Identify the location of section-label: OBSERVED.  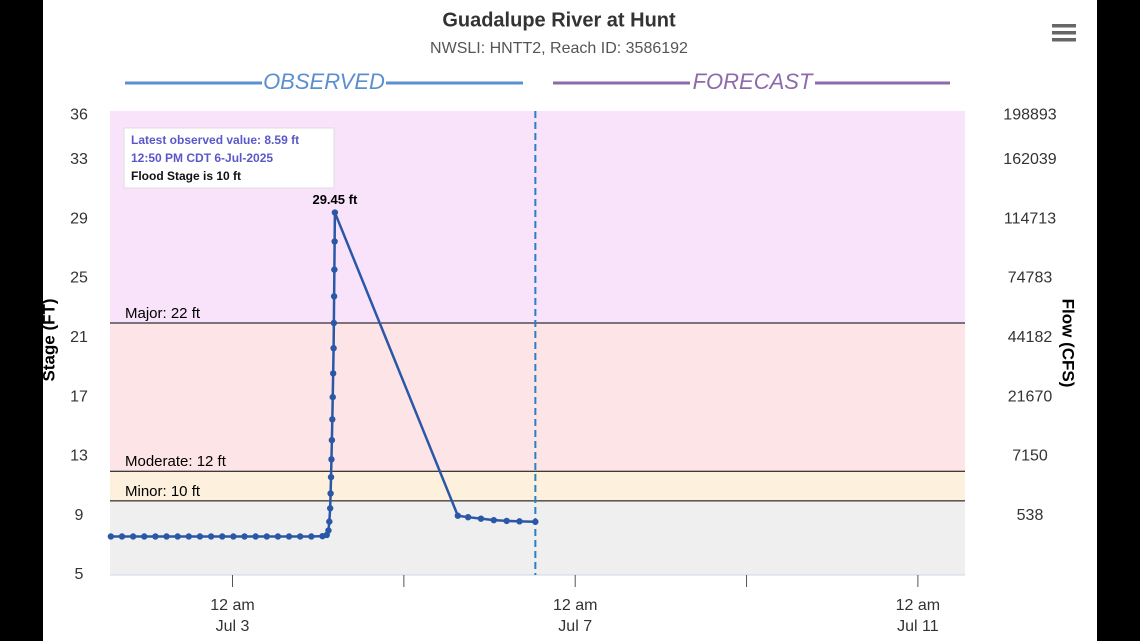
(324, 81).